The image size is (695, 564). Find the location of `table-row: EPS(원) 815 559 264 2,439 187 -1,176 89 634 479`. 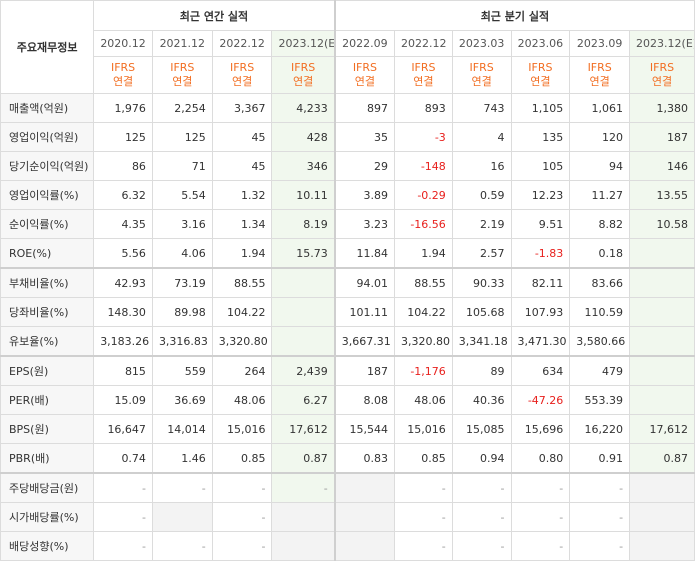

table-row: EPS(원) 815 559 264 2,439 187 -1,176 89 634 479 is located at coordinates (347, 370).